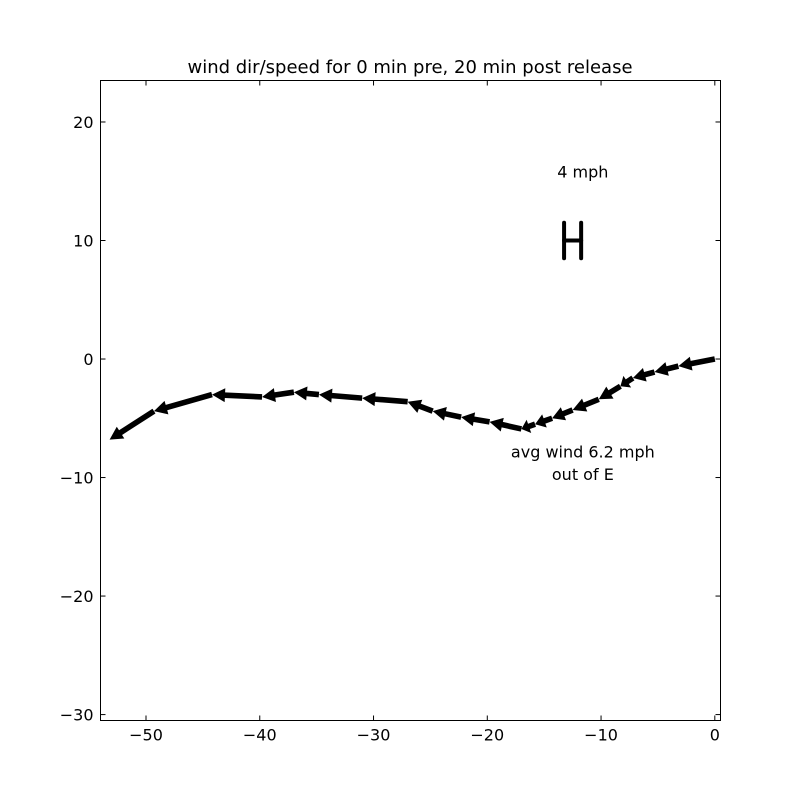 This screenshot has width=800, height=800. Describe the element at coordinates (487, 735) in the screenshot. I see `x-tick-label: −20` at that location.